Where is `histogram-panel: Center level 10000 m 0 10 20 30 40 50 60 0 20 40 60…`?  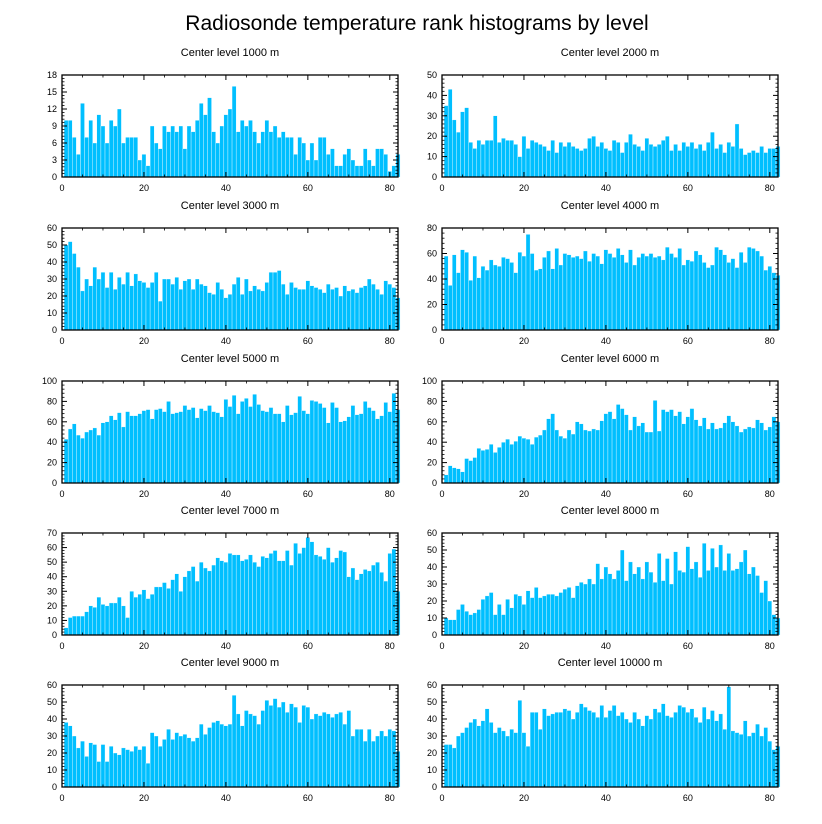 histogram-panel: Center level 10000 m 0 10 20 30 40 50 60 0 20 40 60… is located at coordinates (604, 730).